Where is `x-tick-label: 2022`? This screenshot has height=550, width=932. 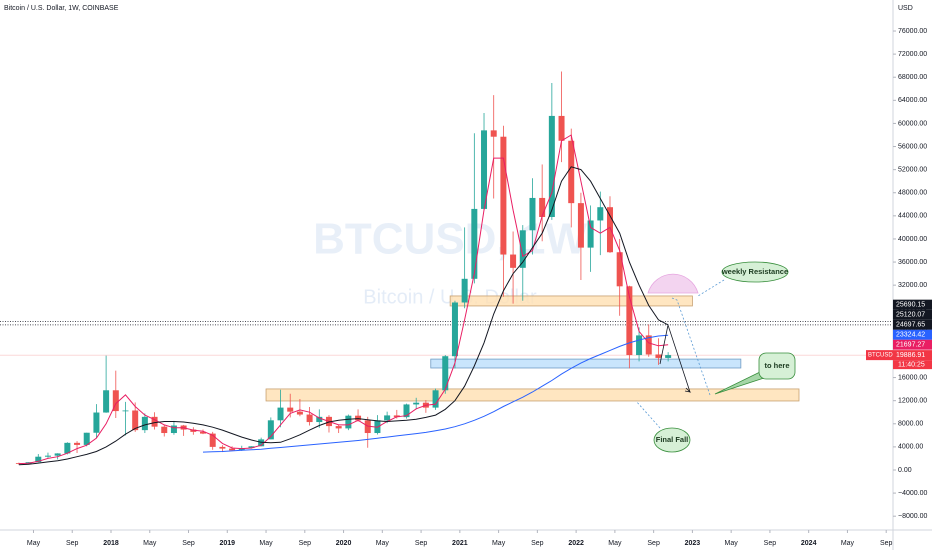 x-tick-label: 2022 is located at coordinates (576, 543).